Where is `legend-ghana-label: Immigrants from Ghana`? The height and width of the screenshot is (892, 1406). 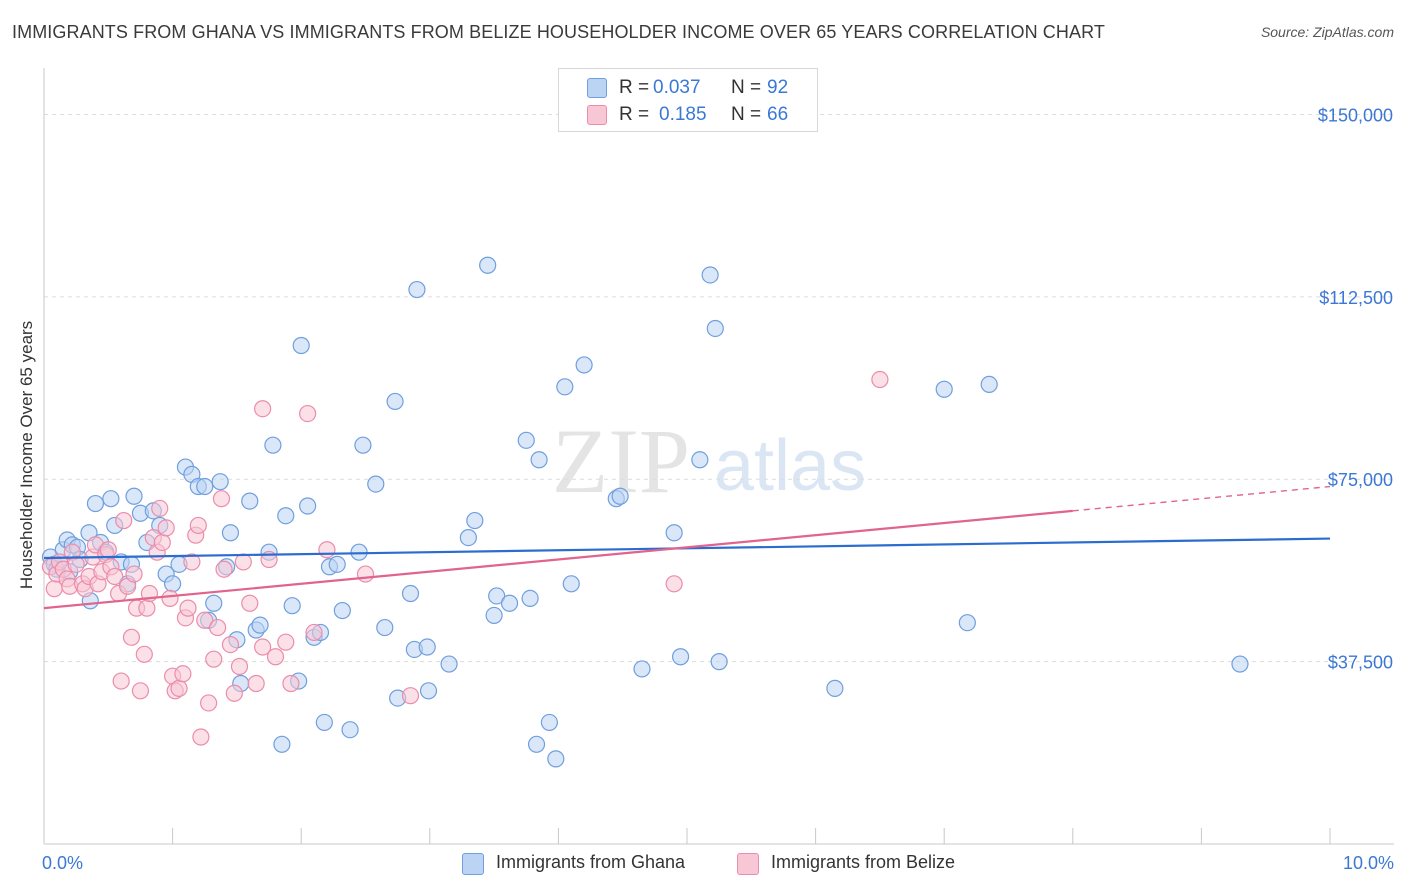
legend-ghana-label: Immigrants from Ghana is located at coordinates (591, 862).